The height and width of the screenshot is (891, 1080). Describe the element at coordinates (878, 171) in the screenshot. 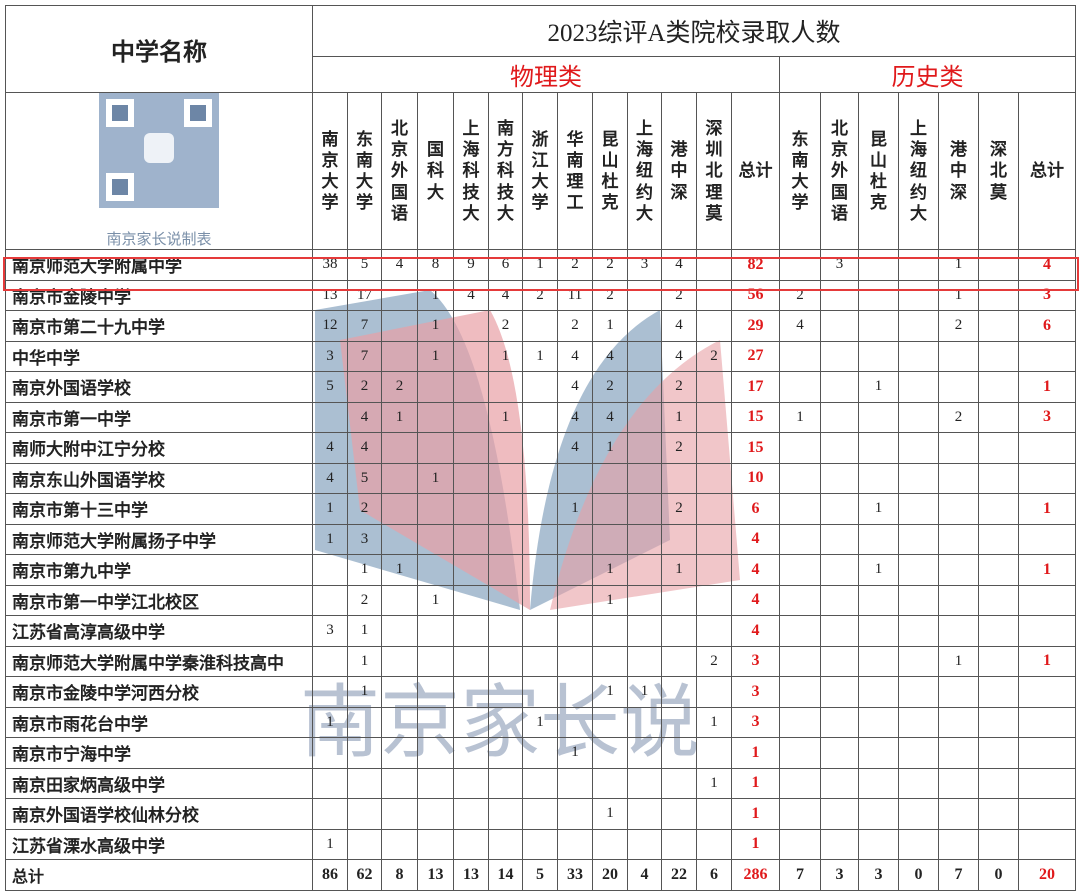

I see `column-header: 昆山杜克` at that location.